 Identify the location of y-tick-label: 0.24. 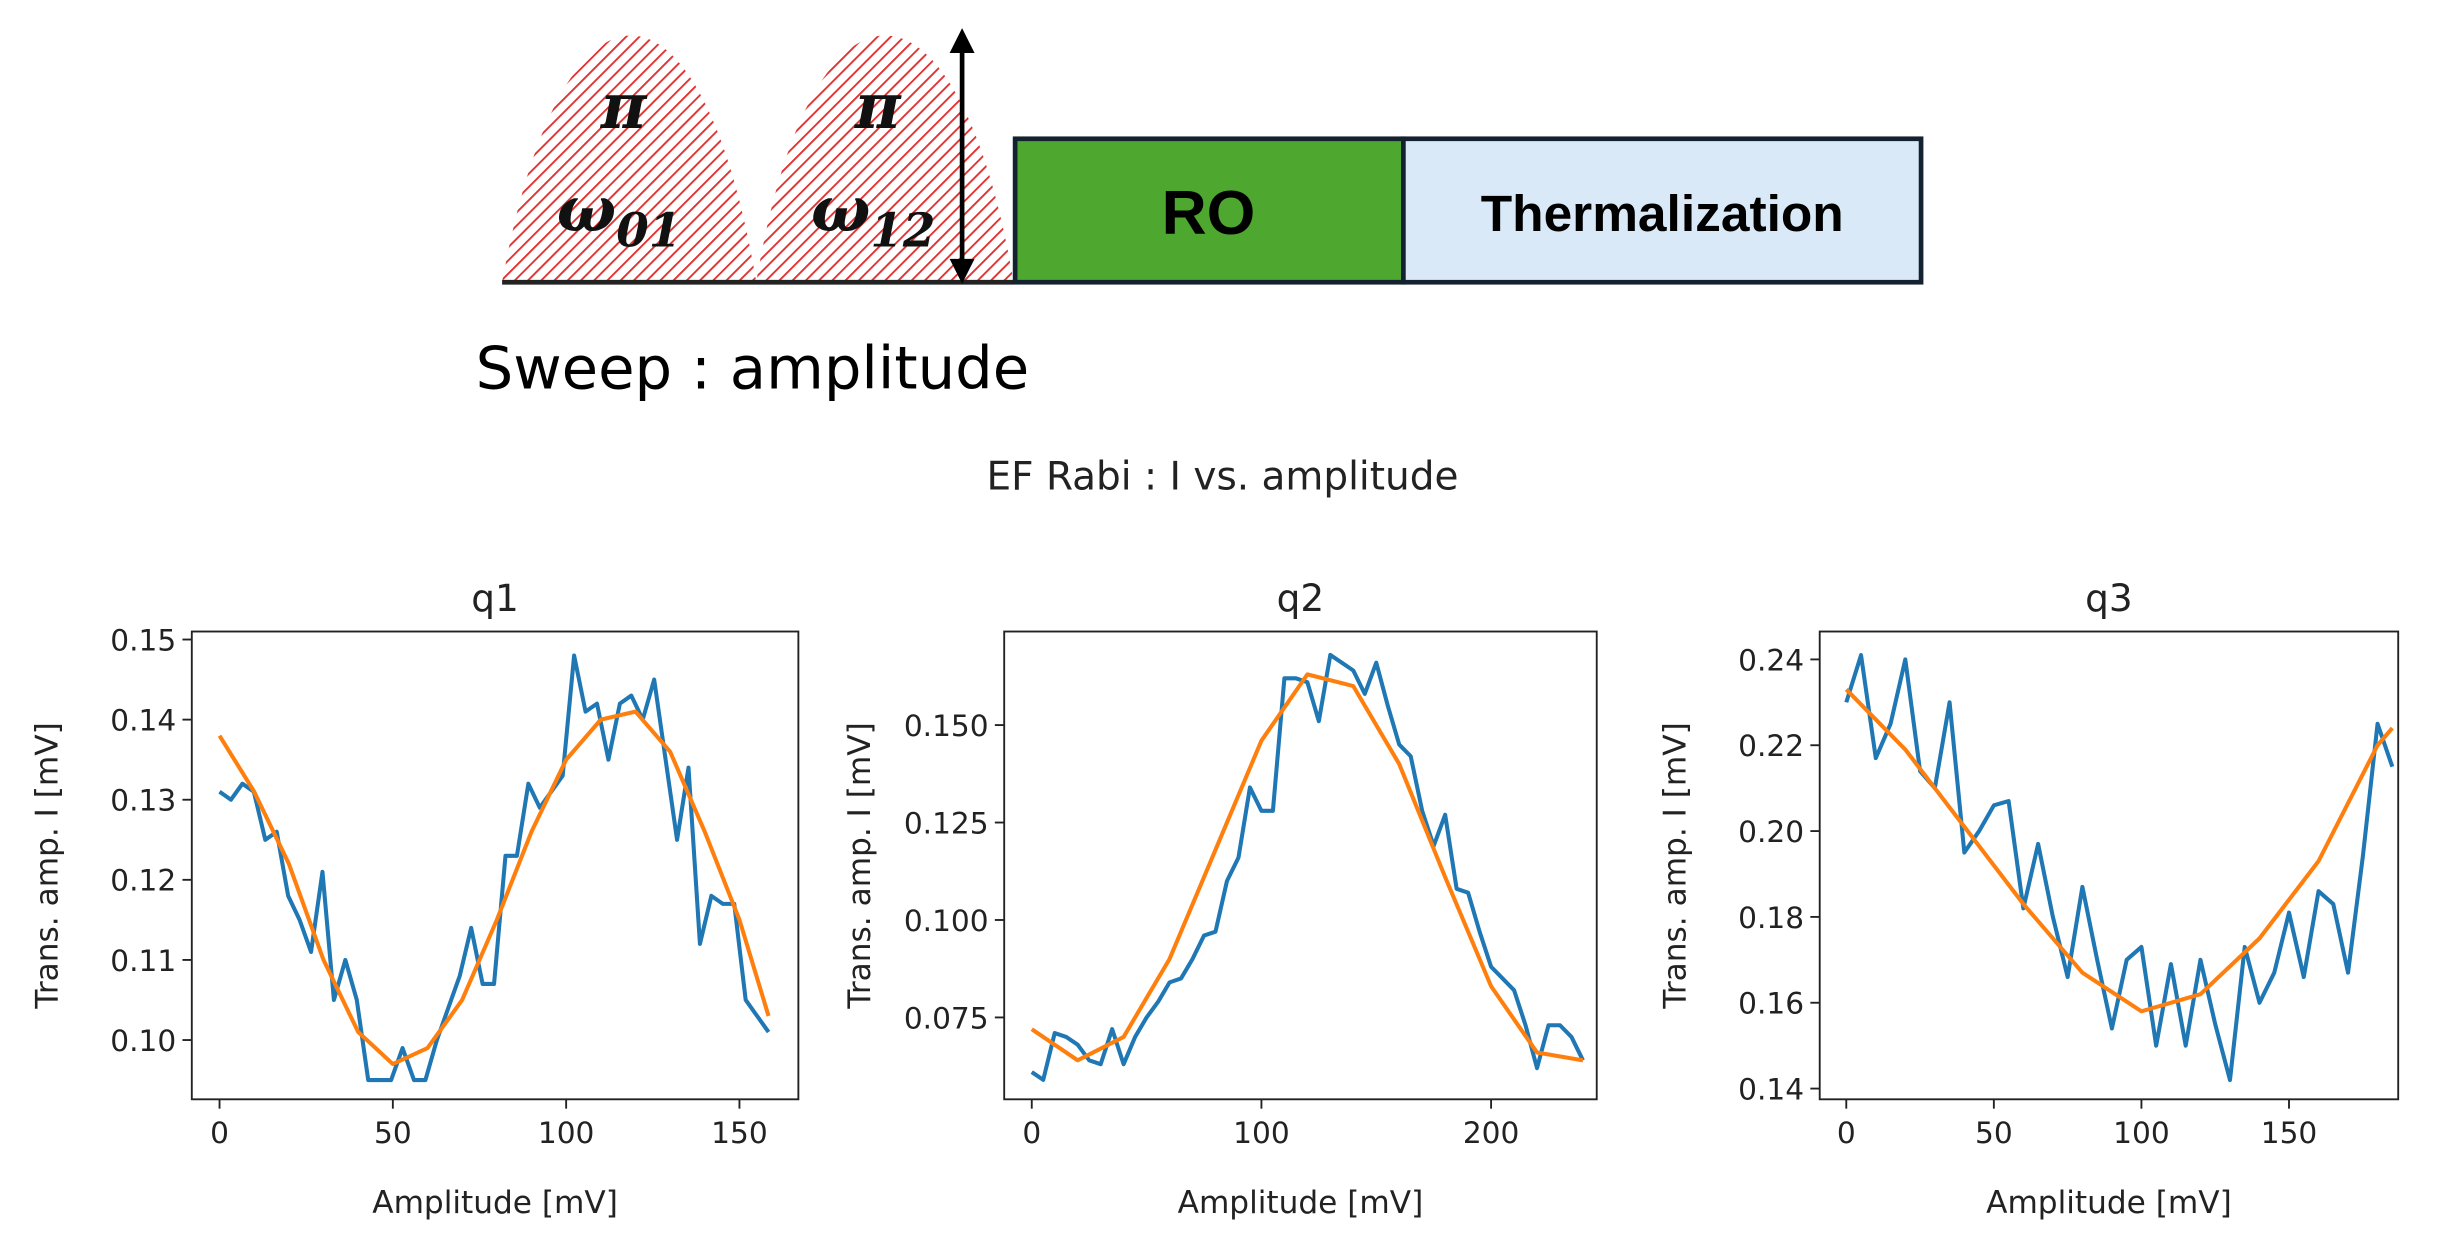
(1771, 660).